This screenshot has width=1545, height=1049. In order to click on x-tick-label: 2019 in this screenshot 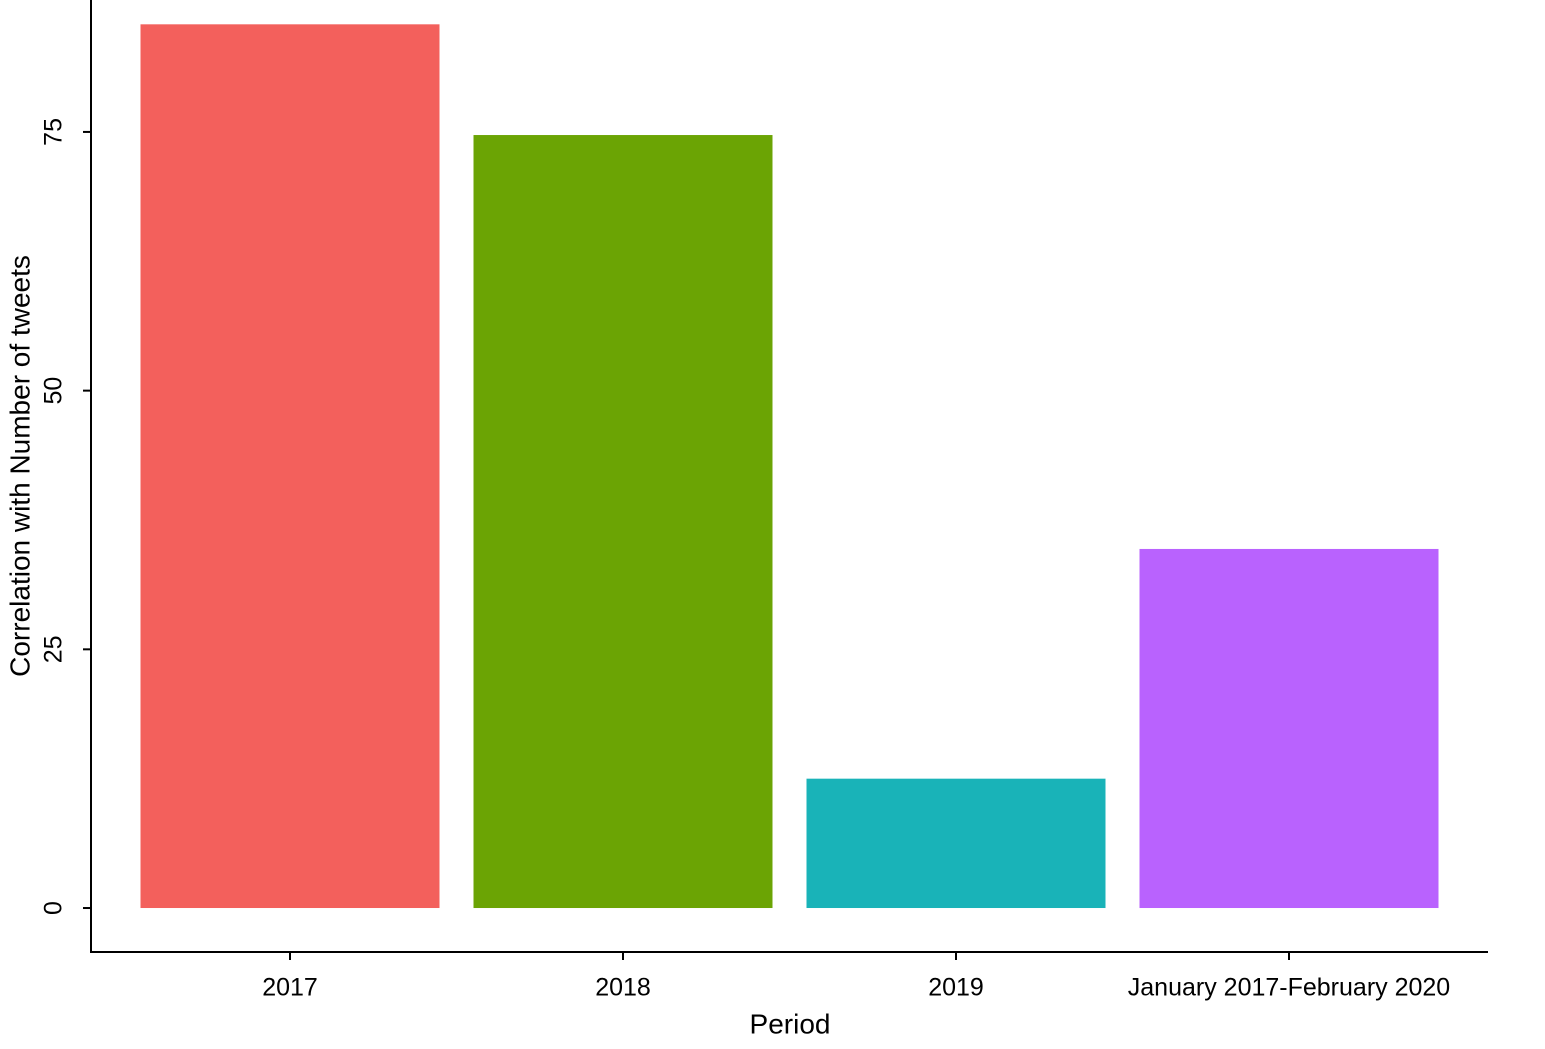, I will do `click(956, 988)`.